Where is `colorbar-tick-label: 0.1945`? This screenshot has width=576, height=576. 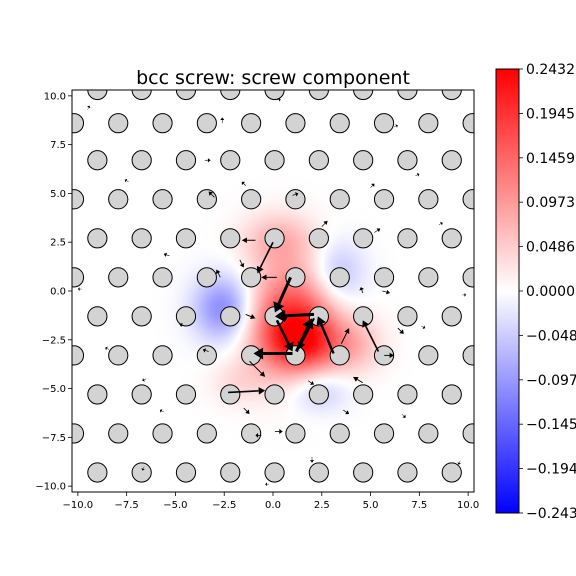 colorbar-tick-label: 0.1945 is located at coordinates (550, 114).